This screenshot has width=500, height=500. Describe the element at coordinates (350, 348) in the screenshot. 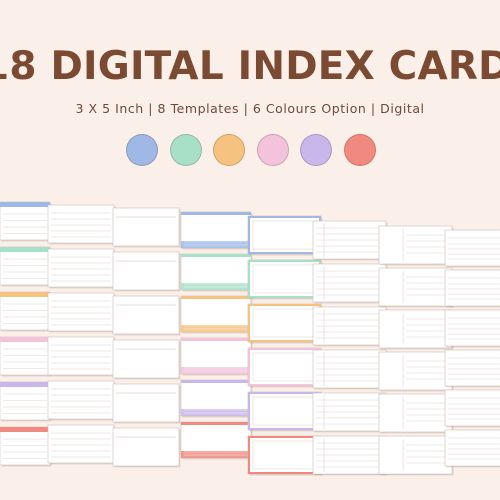

I see `card-column-lined-margin` at that location.